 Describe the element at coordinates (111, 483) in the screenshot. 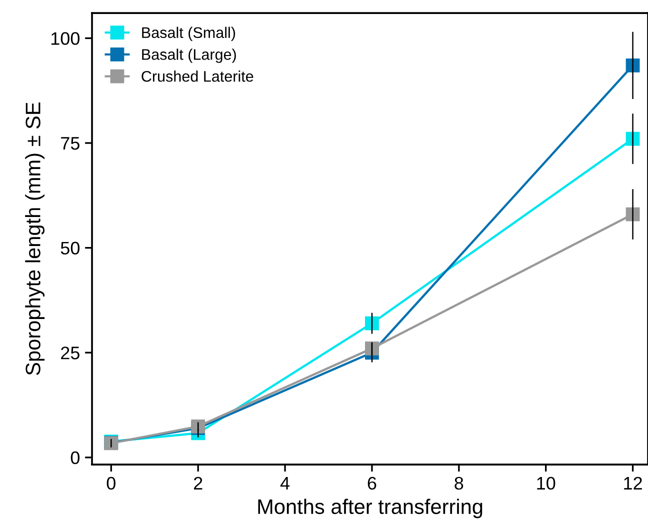

I see `x-tick-label: 0` at that location.